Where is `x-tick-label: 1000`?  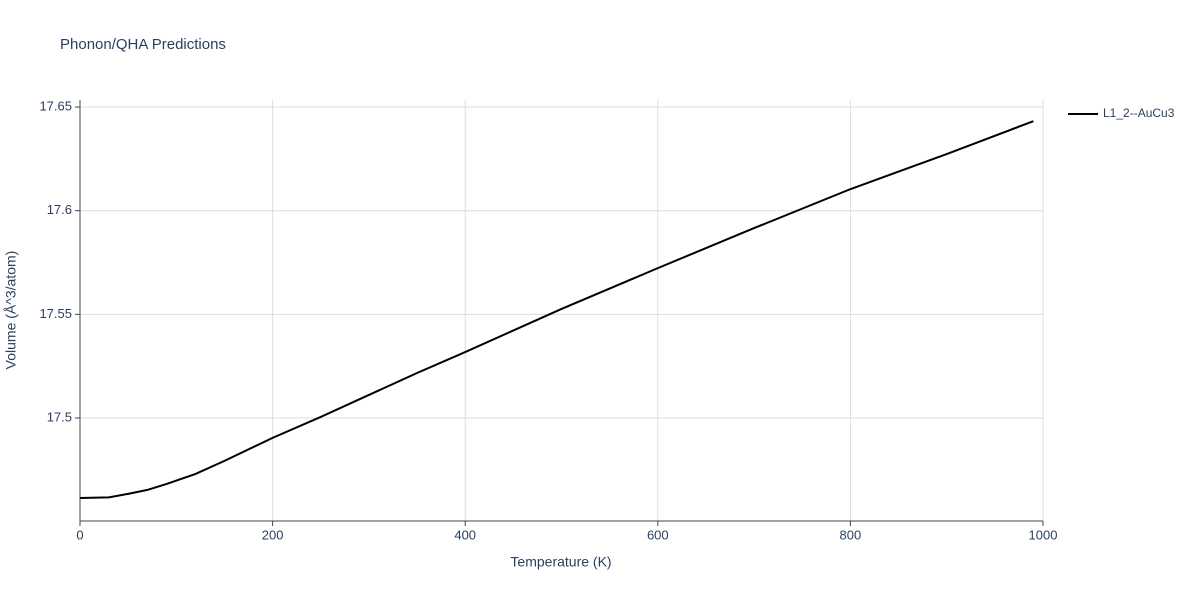
x-tick-label: 1000 is located at coordinates (1043, 534).